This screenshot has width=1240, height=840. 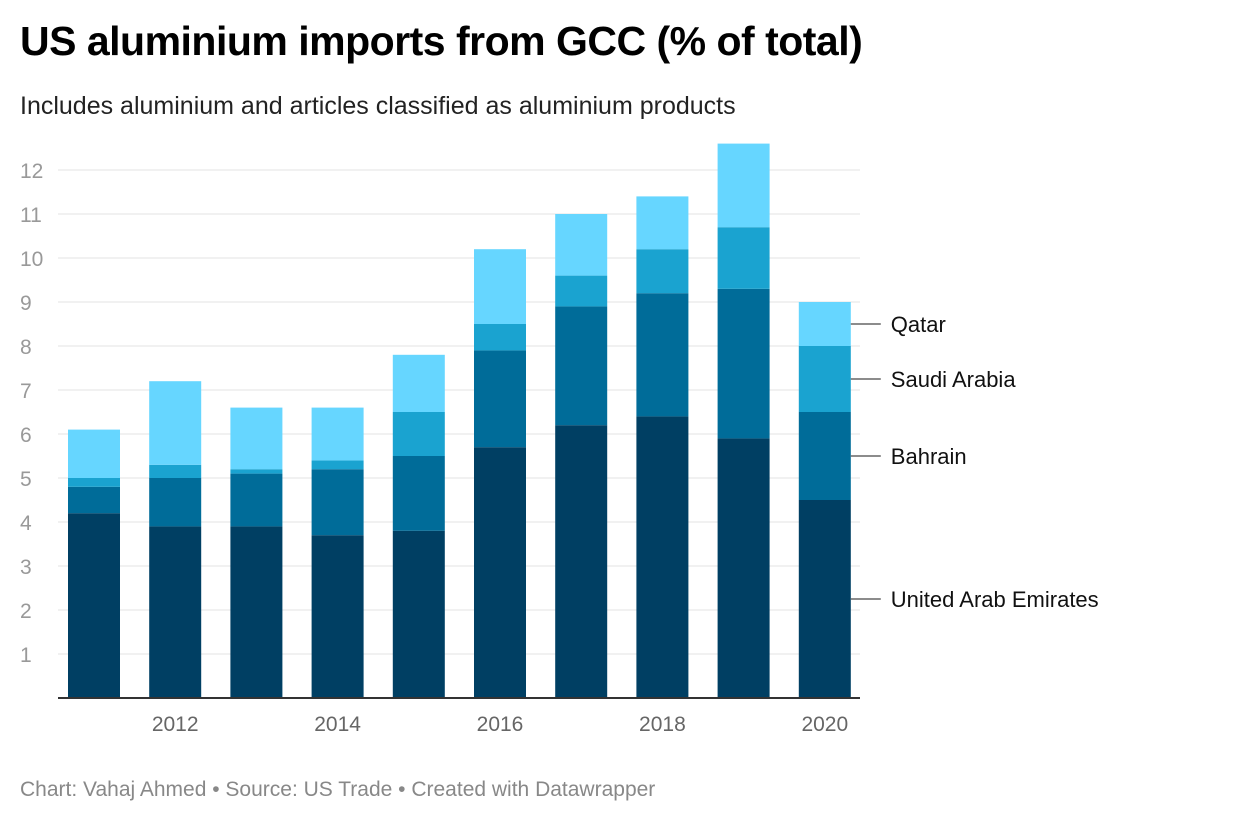 I want to click on bar-2014-qatar, so click(x=337, y=434).